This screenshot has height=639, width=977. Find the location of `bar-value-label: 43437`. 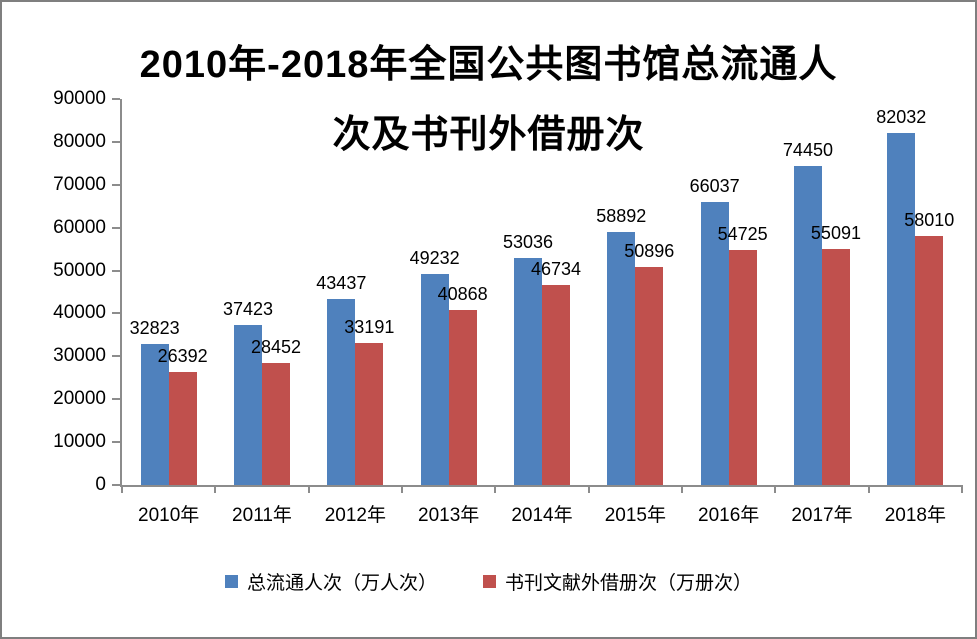

bar-value-label: 43437 is located at coordinates (341, 282).